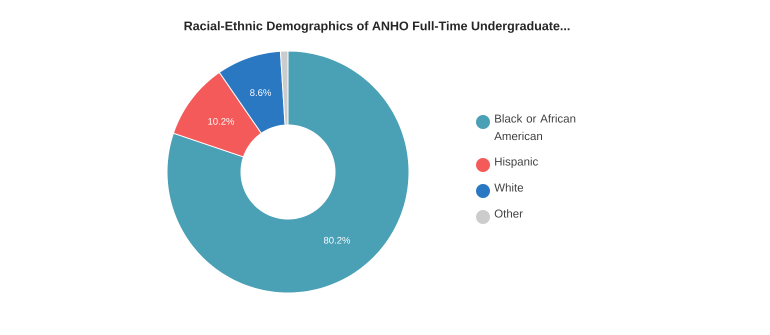  What do you see at coordinates (516, 162) in the screenshot?
I see `legend-label: Hispanic` at bounding box center [516, 162].